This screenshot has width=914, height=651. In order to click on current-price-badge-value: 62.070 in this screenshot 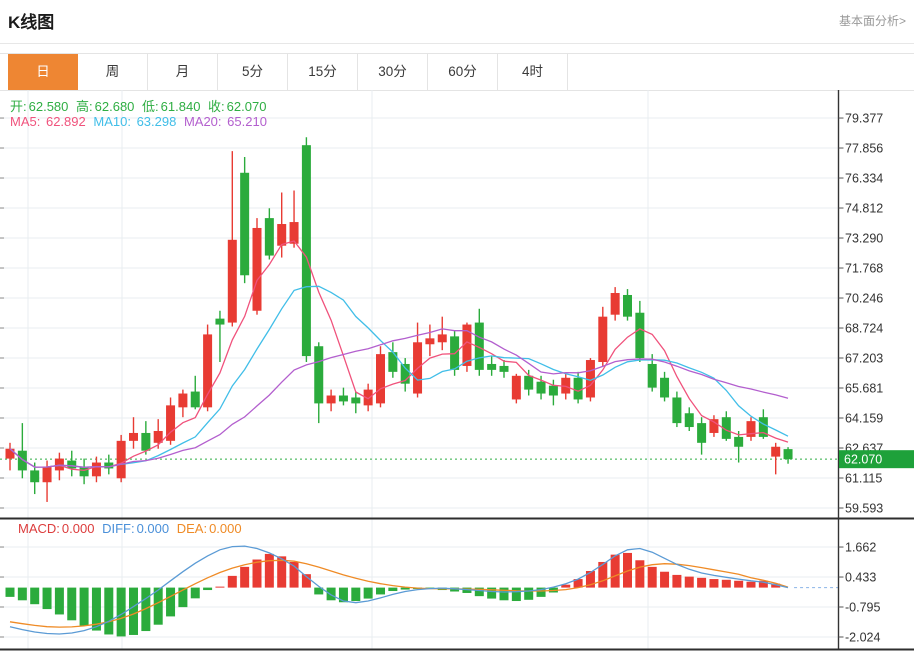, I will do `click(863, 460)`.